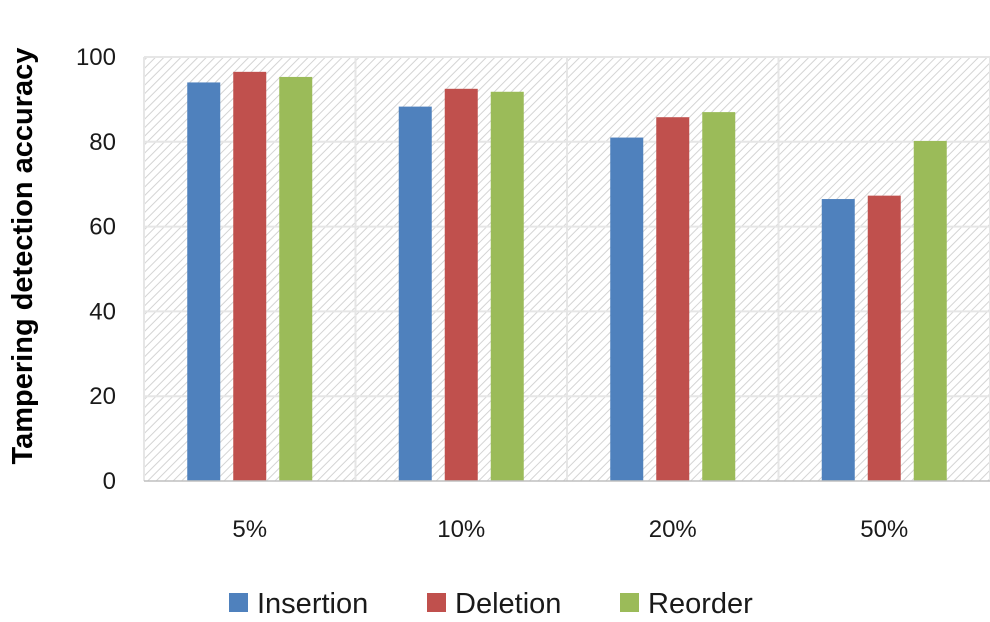 The image size is (990, 622). What do you see at coordinates (700, 604) in the screenshot?
I see `legend-label-reorder: Reorder` at bounding box center [700, 604].